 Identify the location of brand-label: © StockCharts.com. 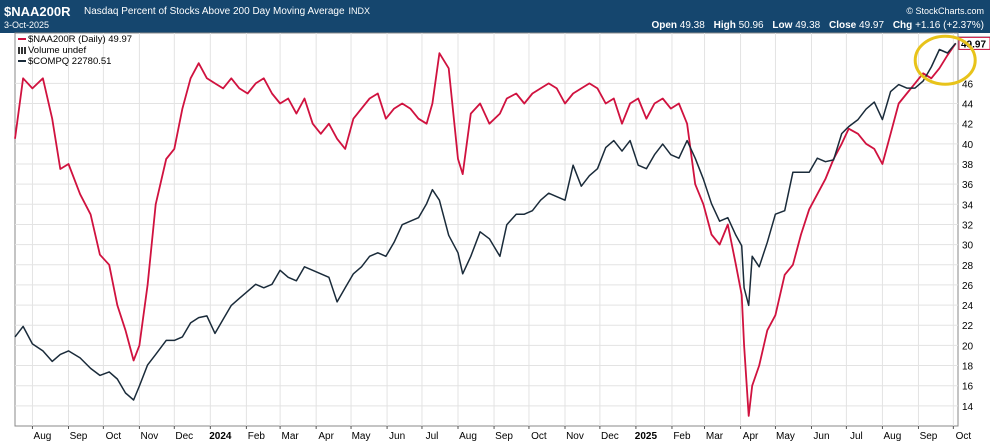
(945, 11).